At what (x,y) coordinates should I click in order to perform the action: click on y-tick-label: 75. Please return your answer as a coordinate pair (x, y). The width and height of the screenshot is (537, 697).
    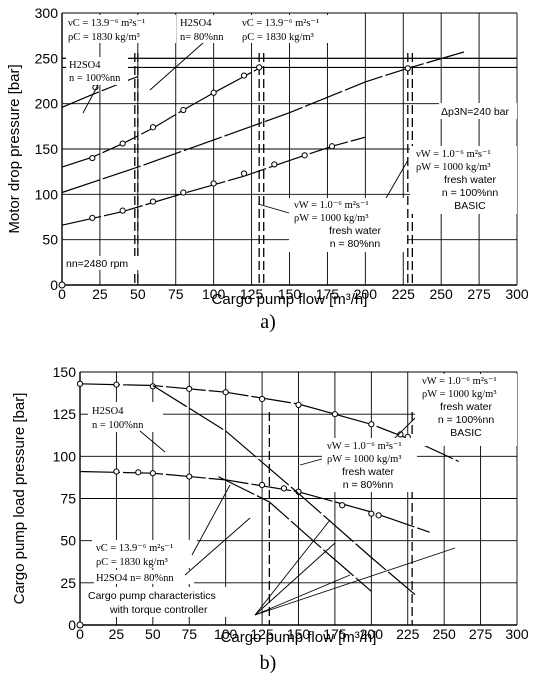
    Looking at the image, I should click on (68, 499).